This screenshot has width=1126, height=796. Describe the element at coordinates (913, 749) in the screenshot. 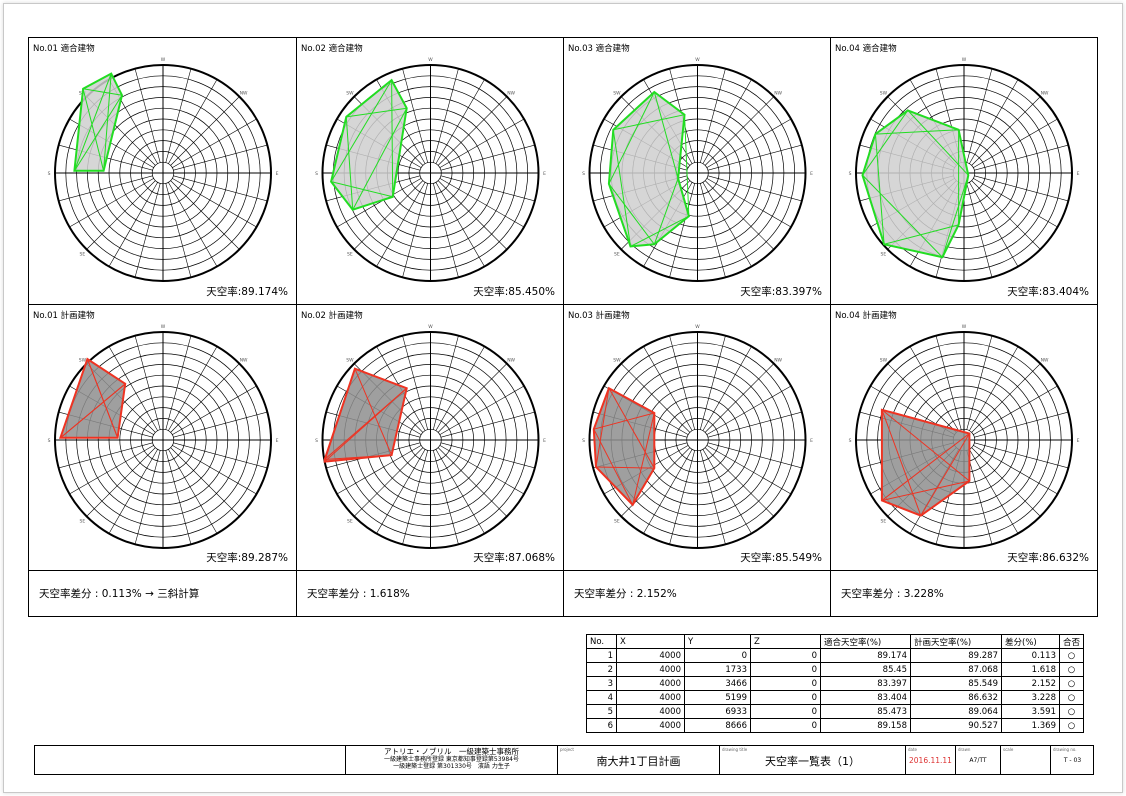

I see `date-caption: date` at that location.